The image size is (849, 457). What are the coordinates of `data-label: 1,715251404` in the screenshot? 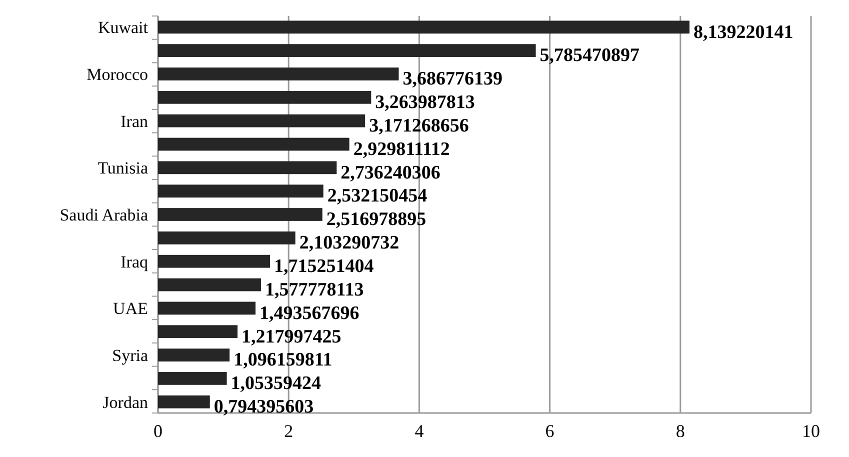 It's located at (324, 266).